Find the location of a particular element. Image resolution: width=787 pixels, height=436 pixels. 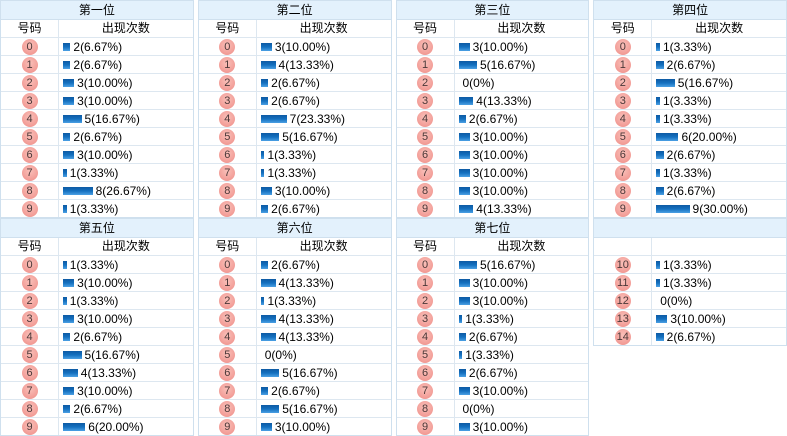

number-badge: 12 is located at coordinates (622, 300).